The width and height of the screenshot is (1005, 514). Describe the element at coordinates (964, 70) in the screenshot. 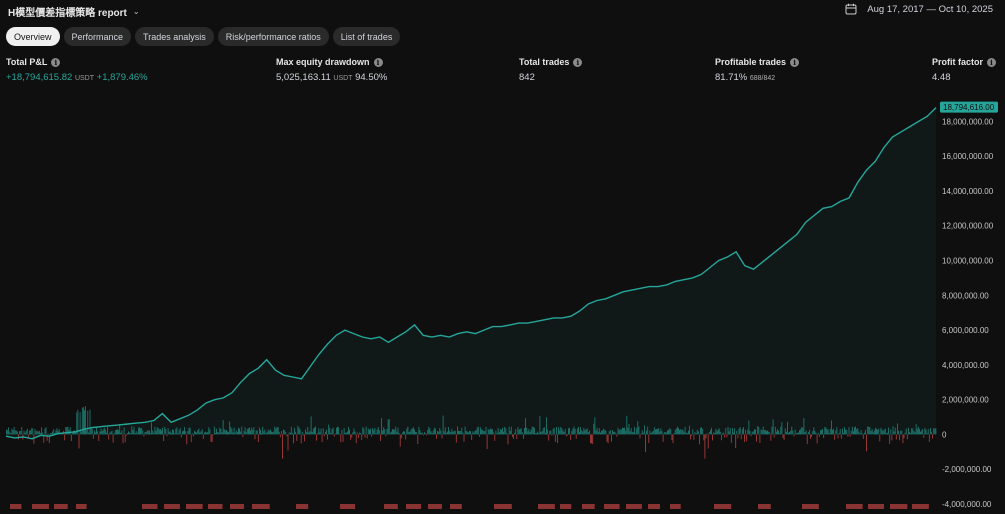

I see `metric-profit-factor: Profit factor i 4.48` at that location.